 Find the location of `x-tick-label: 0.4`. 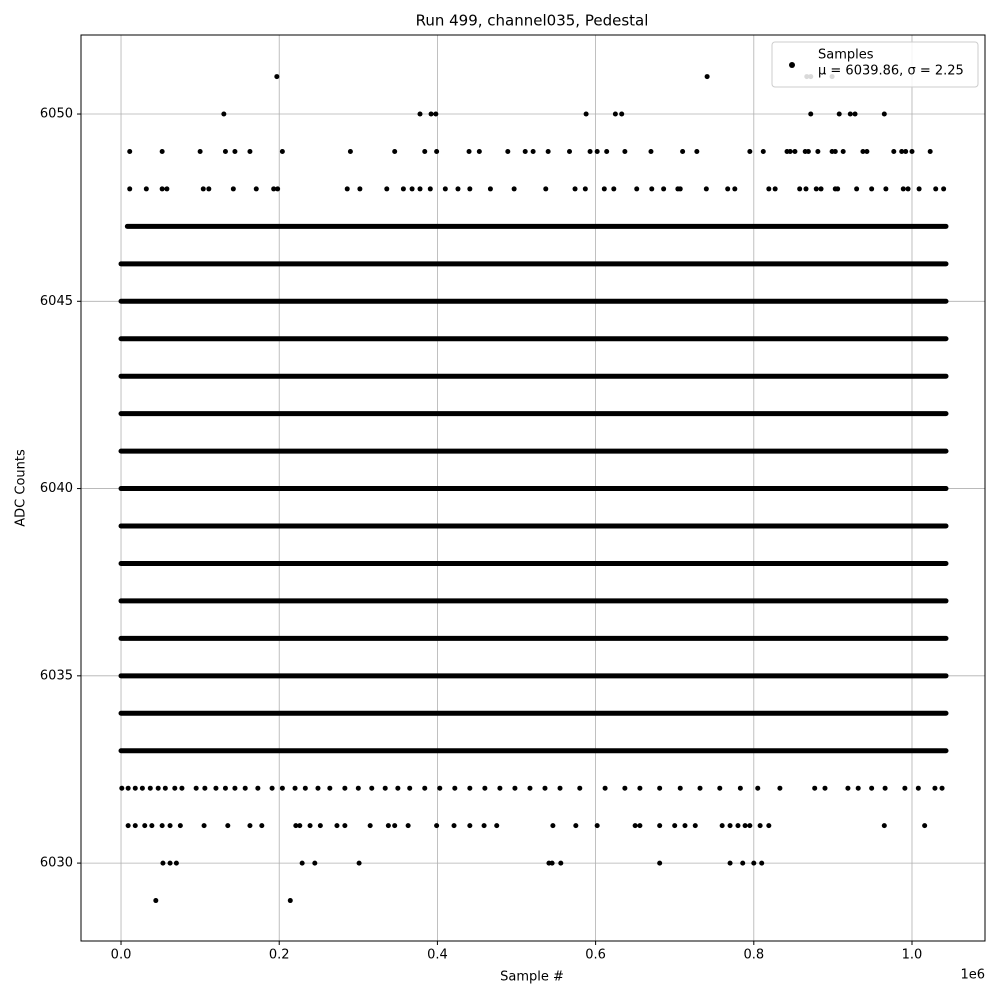

x-tick-label: 0.4 is located at coordinates (437, 955).